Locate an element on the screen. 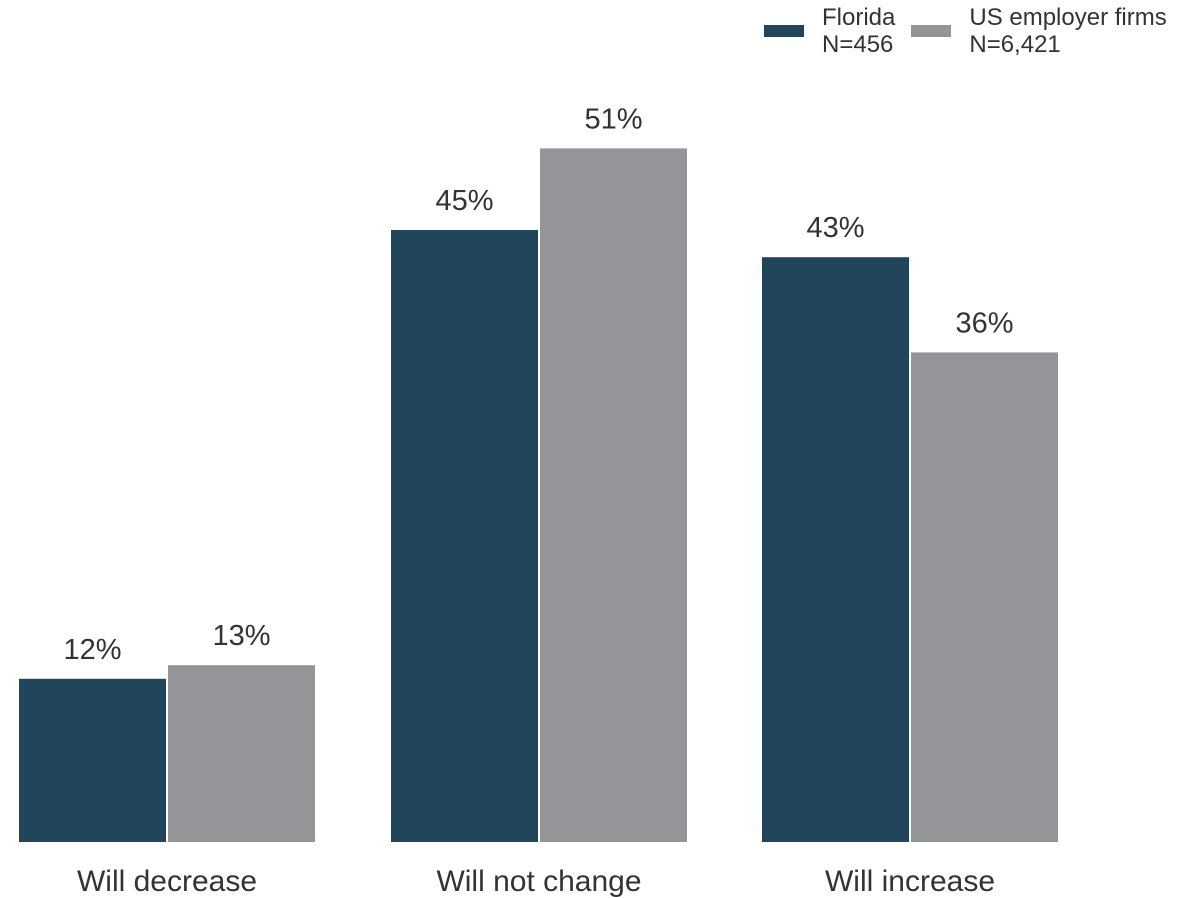 The height and width of the screenshot is (898, 1197). legend-swatch-florida is located at coordinates (784, 31).